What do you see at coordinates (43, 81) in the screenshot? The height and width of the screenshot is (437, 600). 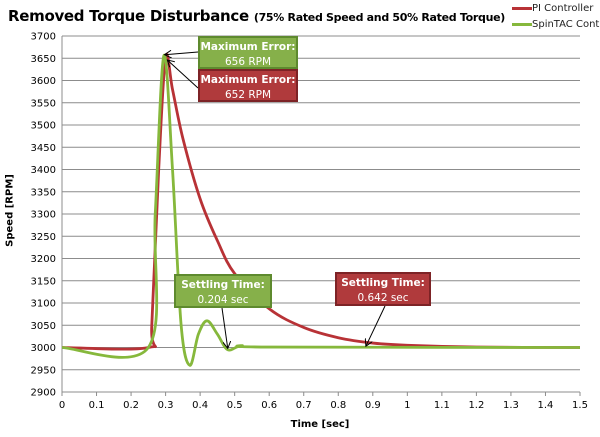 I see `y-tick-label: 3600` at bounding box center [43, 81].